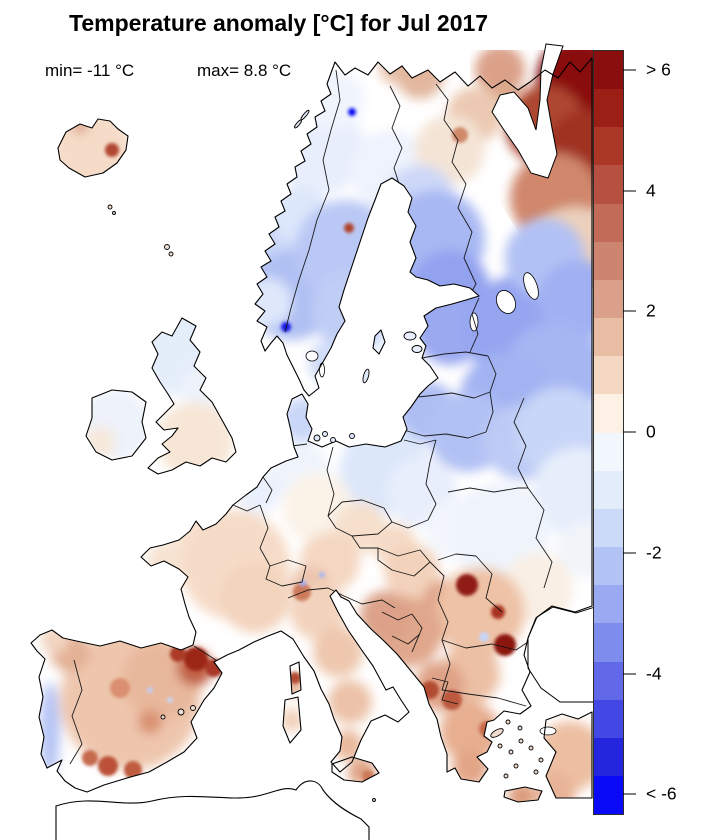 The image size is (720, 840). Describe the element at coordinates (639, 311) in the screenshot. I see `colorbar-tick: 2` at that location.